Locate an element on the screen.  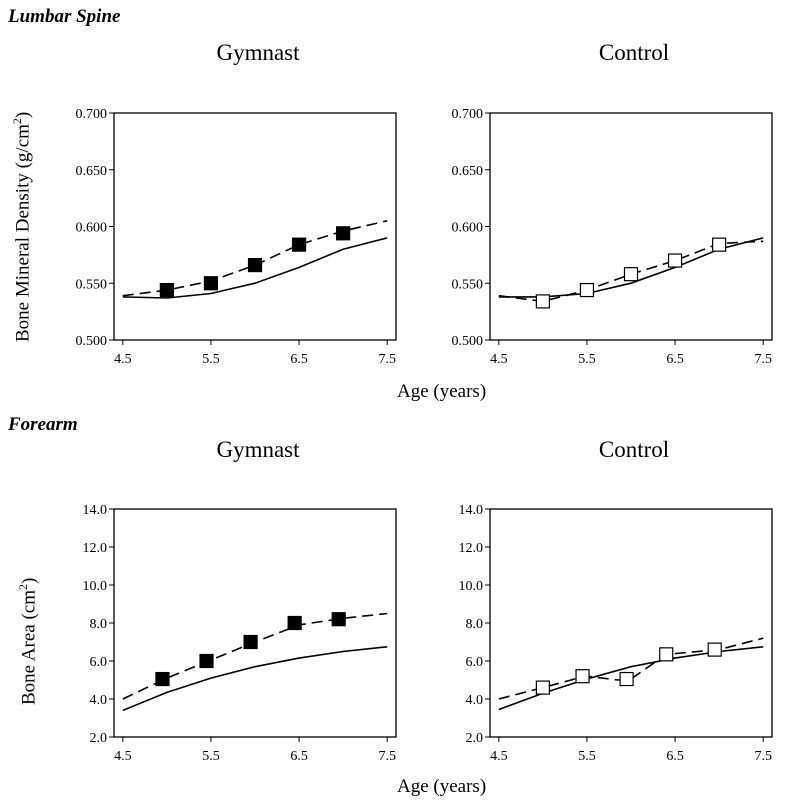
lumbar-gymnast-x-tick-label: 7.5 is located at coordinates (387, 359).